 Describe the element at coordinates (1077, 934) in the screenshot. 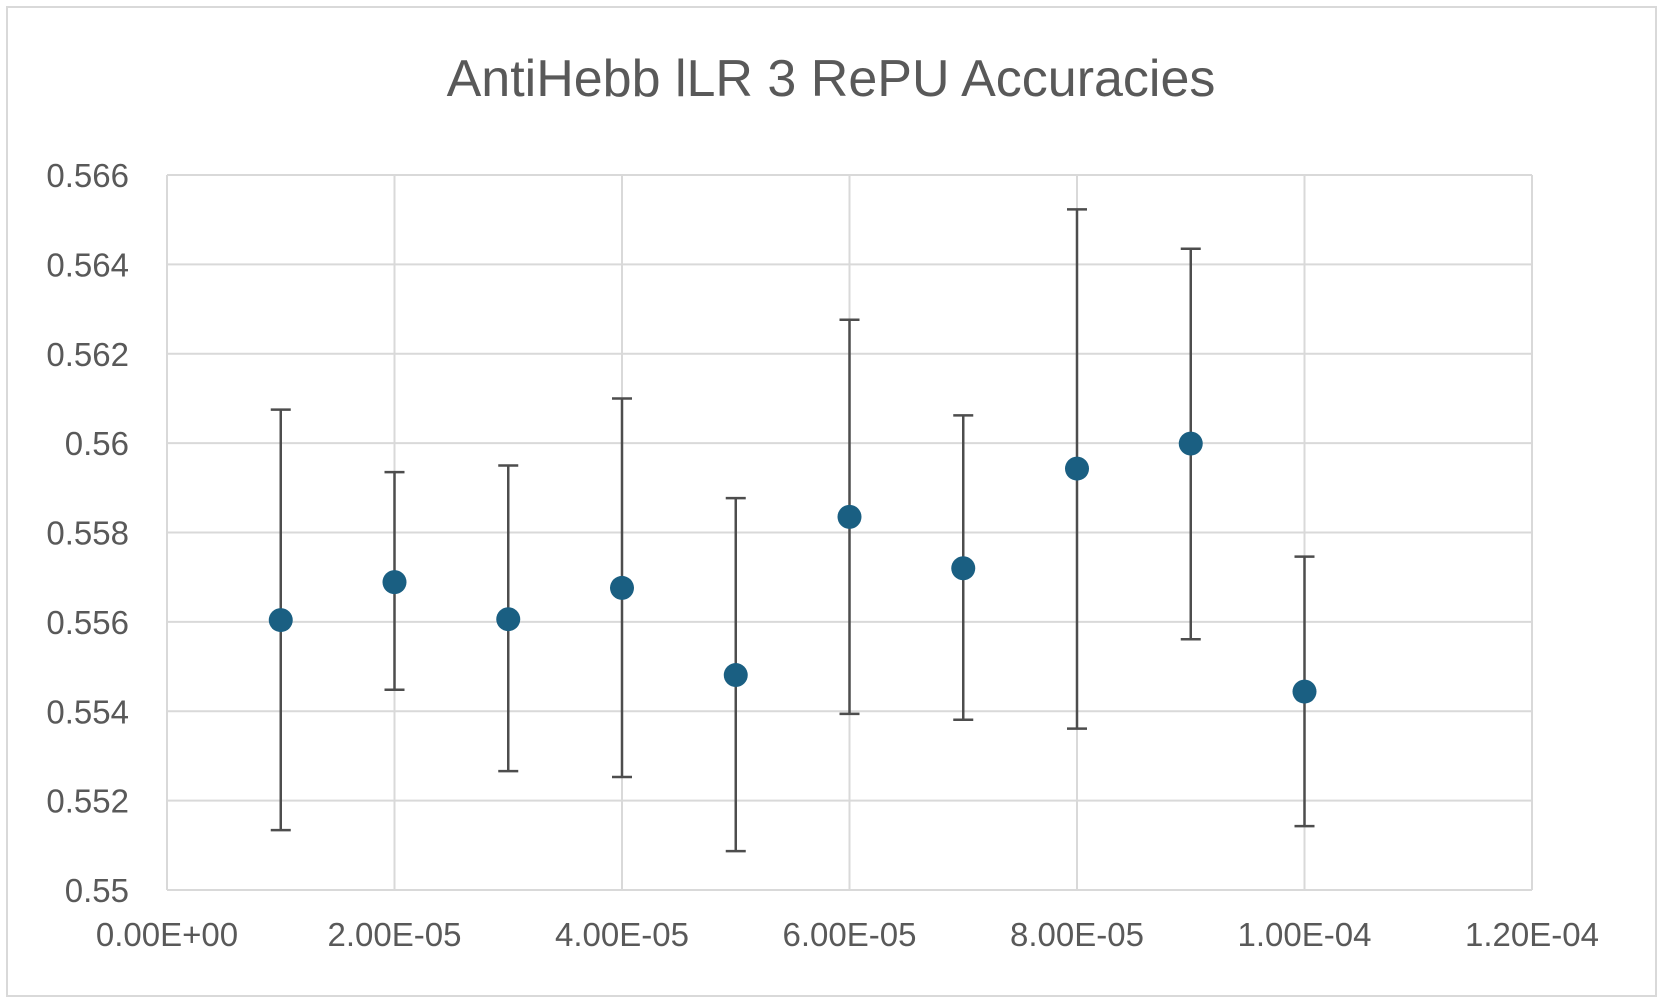

I see `x-tick-label: 8.00E-05` at that location.